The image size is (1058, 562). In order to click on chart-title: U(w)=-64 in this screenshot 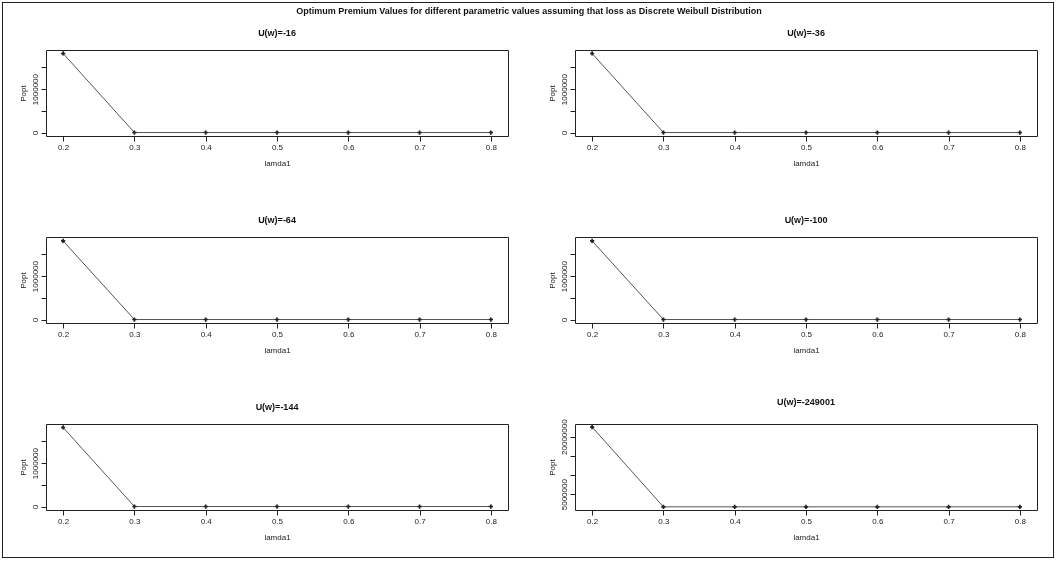, I will do `click(277, 220)`.